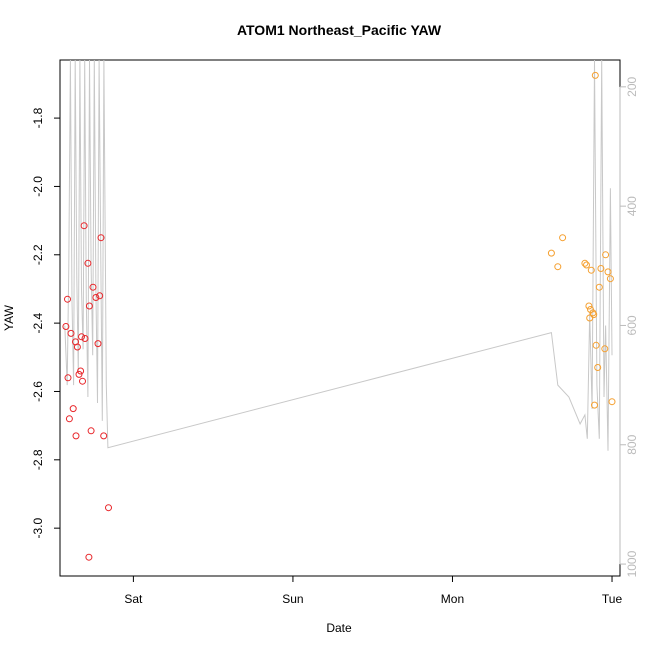  Describe the element at coordinates (452, 599) in the screenshot. I see `x-tick-label: Mon` at that location.